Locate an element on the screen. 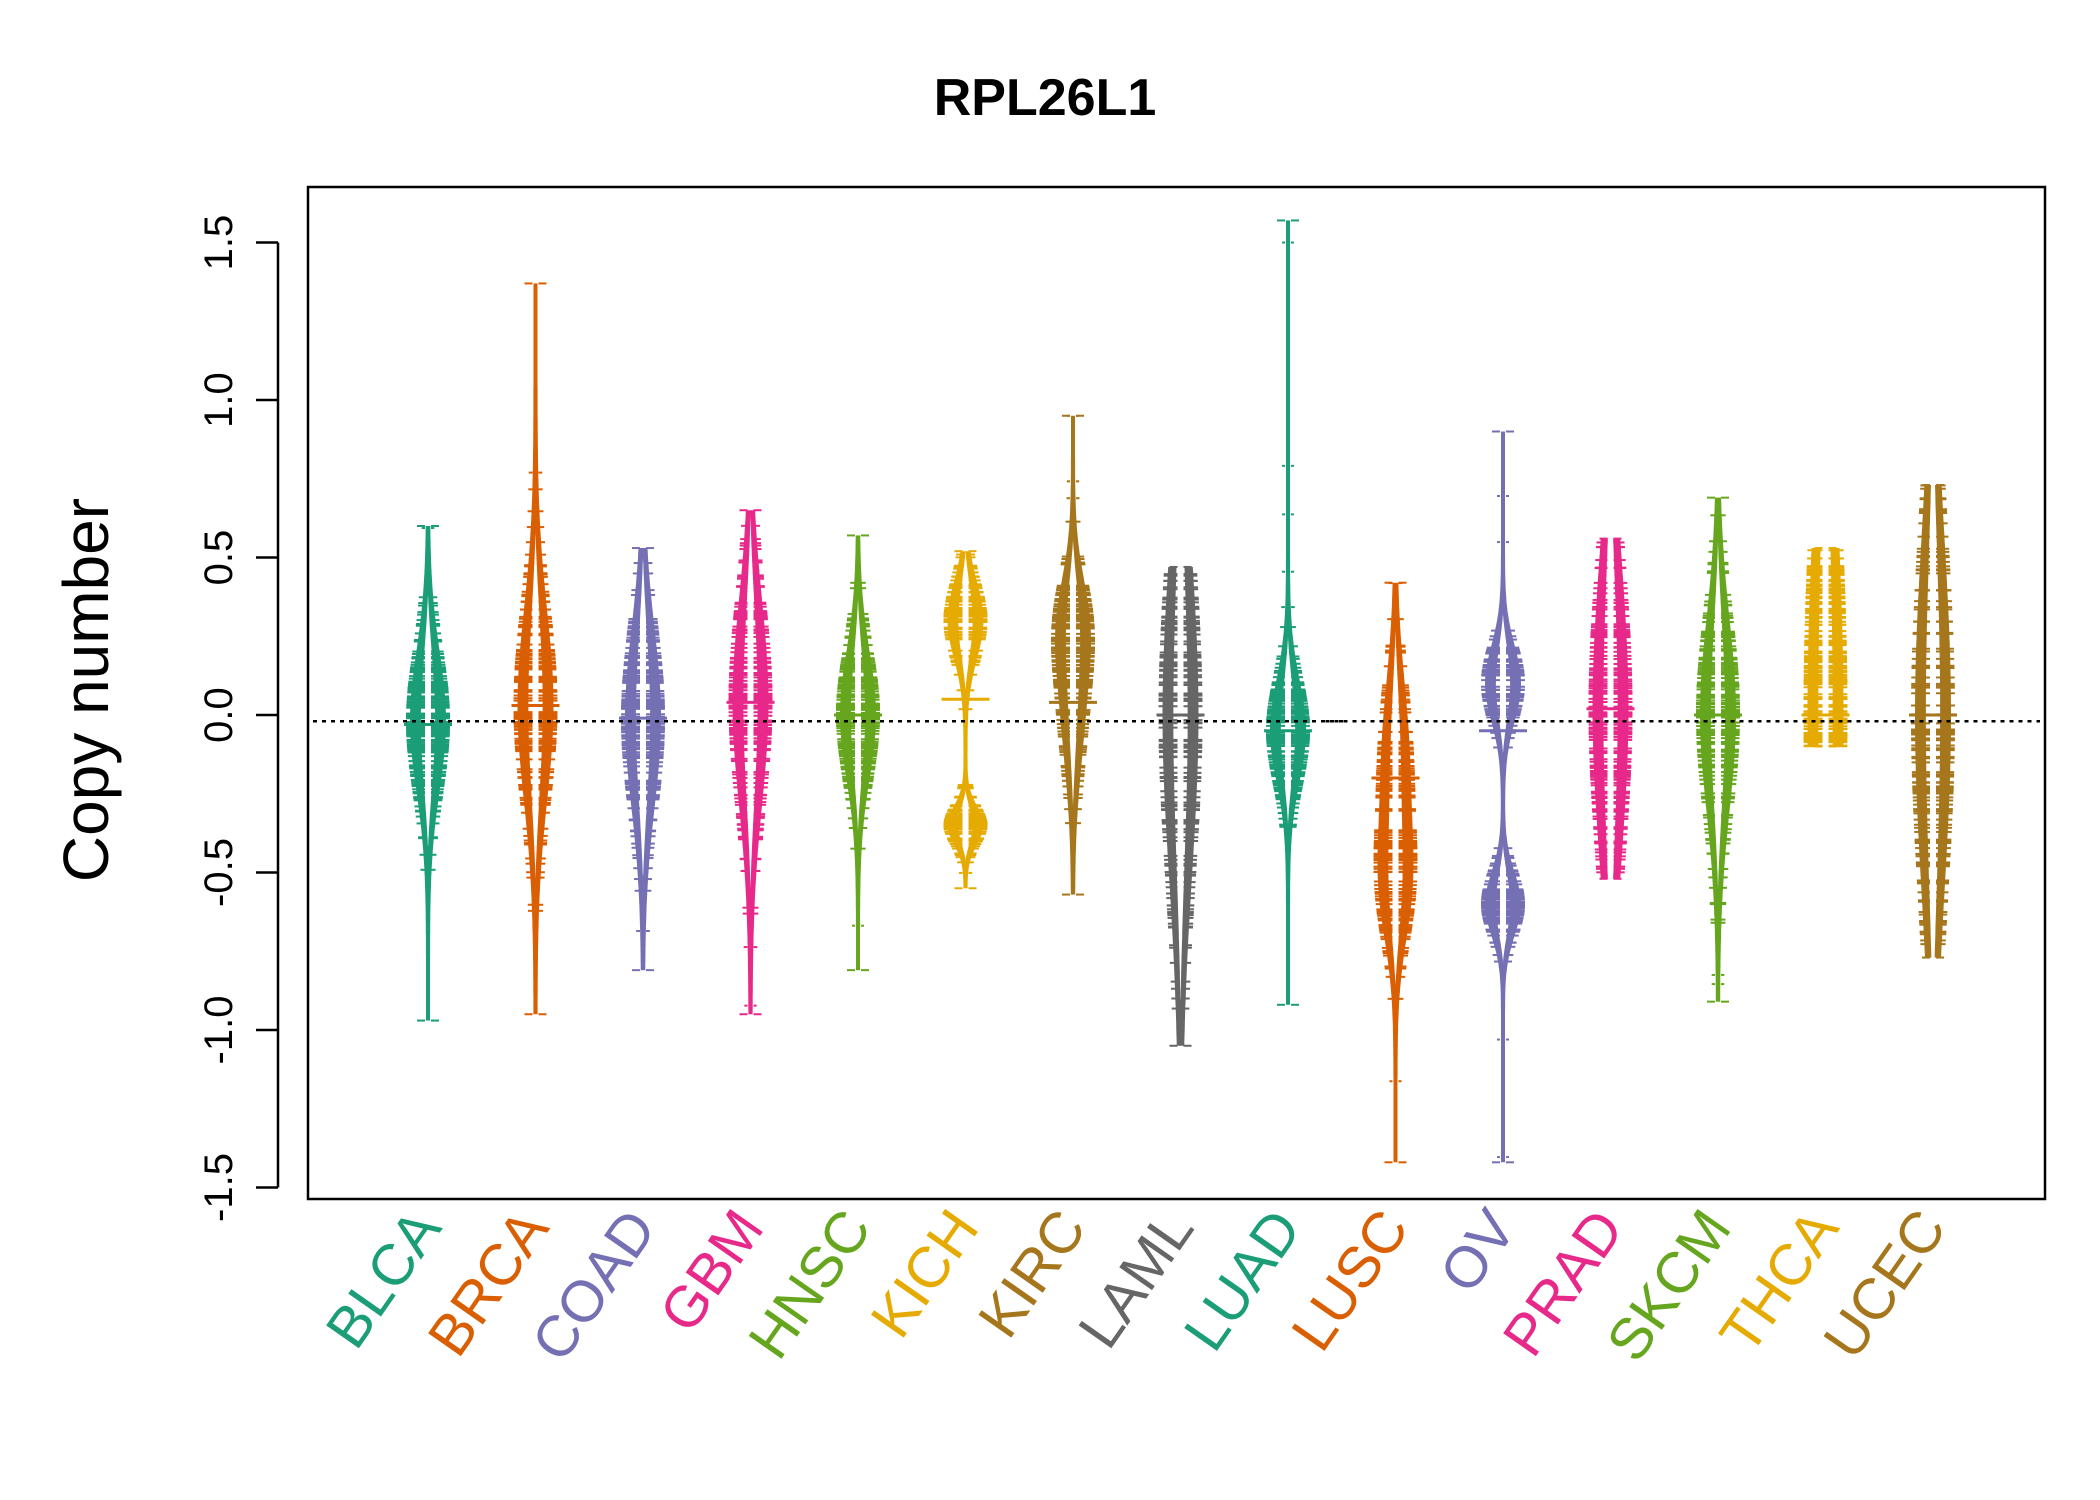 Image resolution: width=2100 pixels, height=1500 pixels. y-tick-label: -1.0 is located at coordinates (219, 1030).